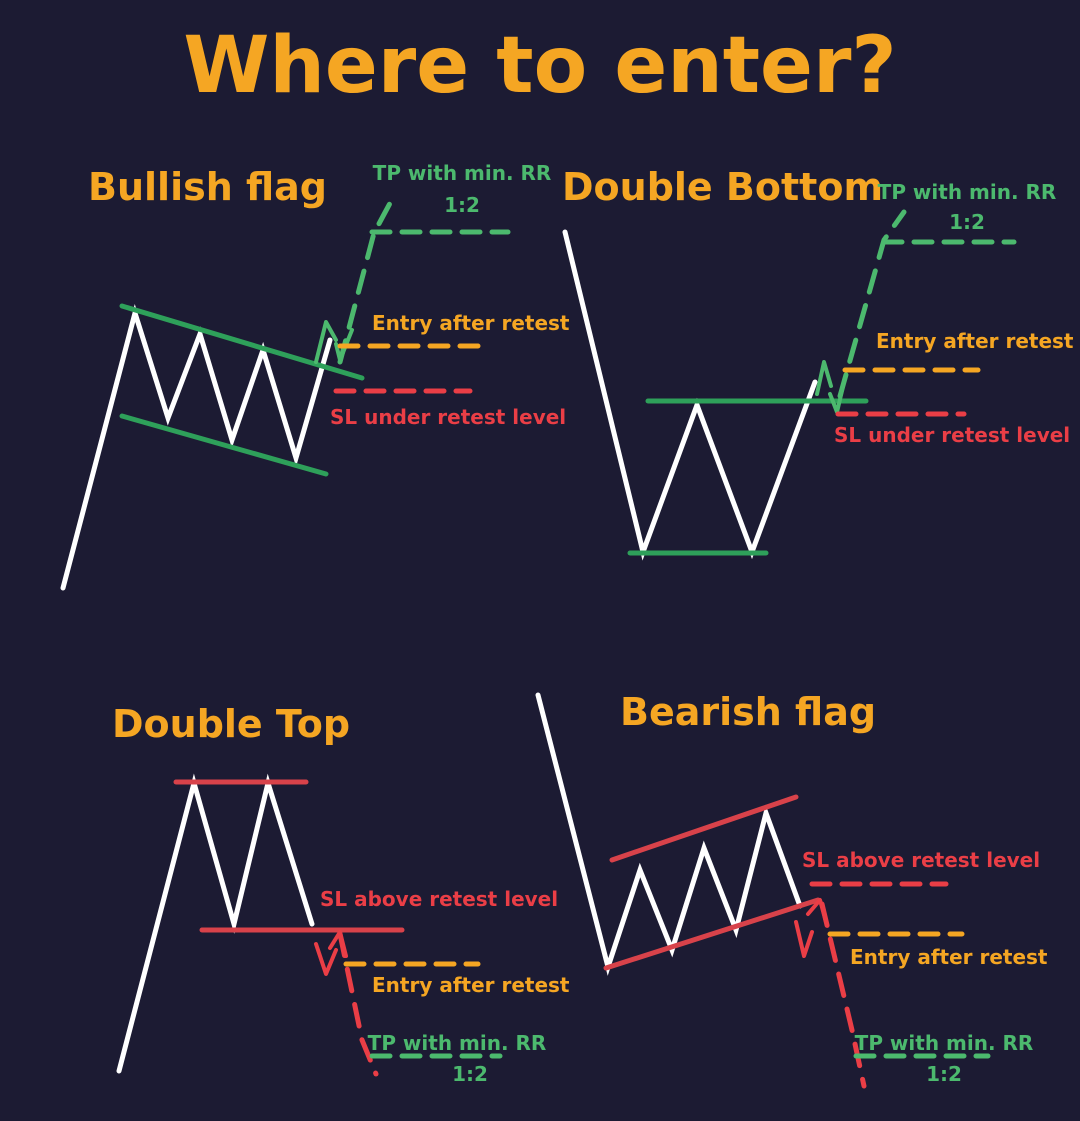 The width and height of the screenshot is (1080, 1121). What do you see at coordinates (944, 1043) in the screenshot?
I see `bearish-flag-tp-label: TP with min. RR` at bounding box center [944, 1043].